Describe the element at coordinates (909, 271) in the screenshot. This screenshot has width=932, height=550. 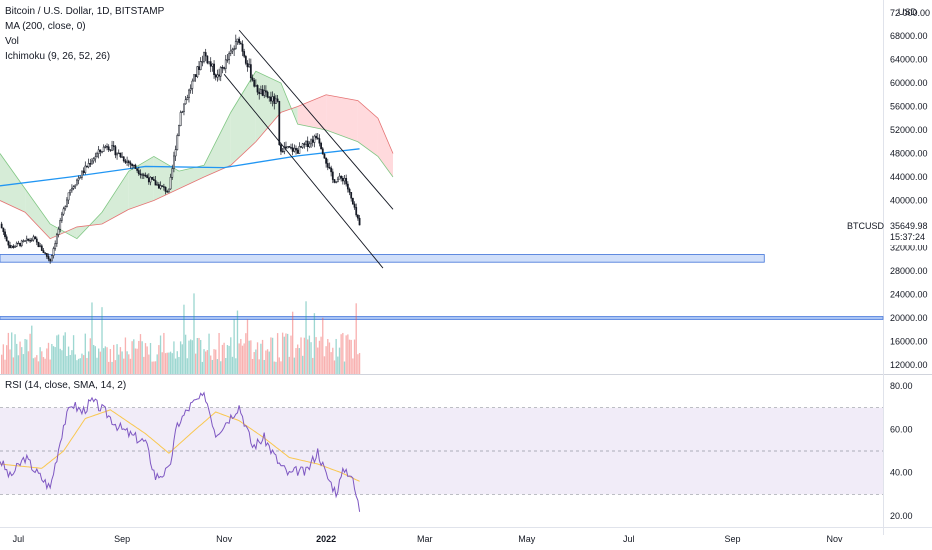
I see `price-tick: 28000.00` at that location.